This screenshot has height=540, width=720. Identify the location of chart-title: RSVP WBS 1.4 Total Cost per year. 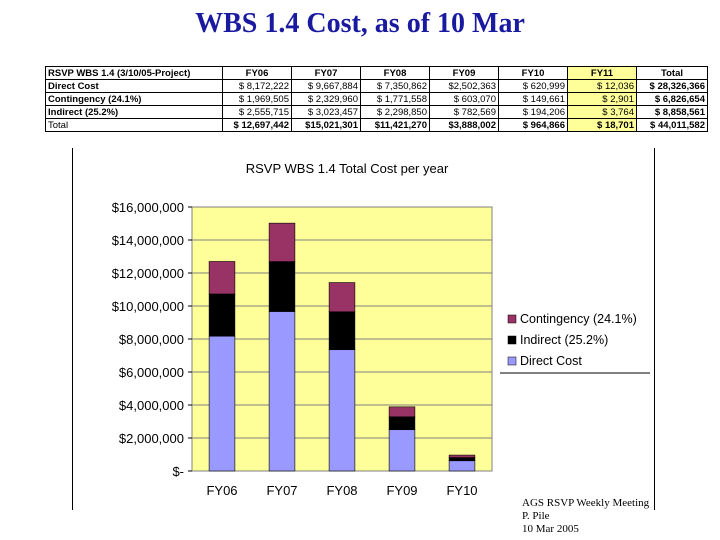
(347, 168).